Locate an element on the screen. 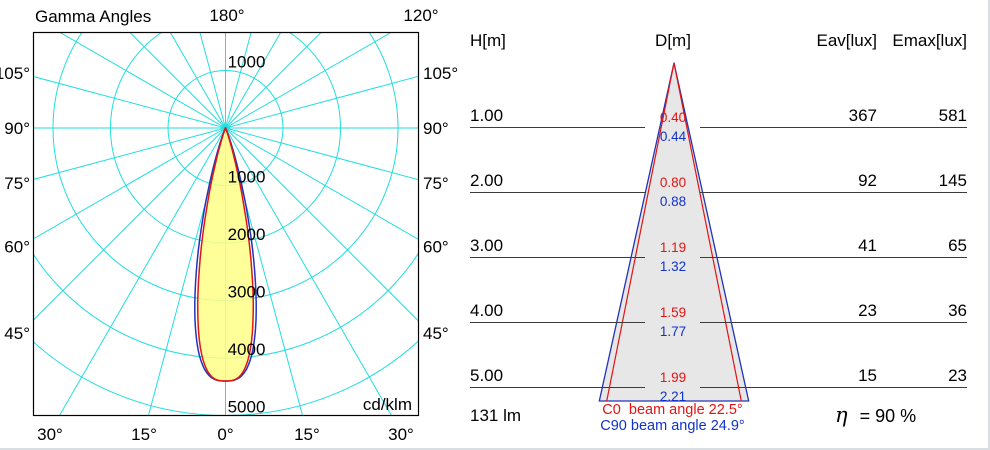  table-row: 3.00 1.19 1.32 41 65 is located at coordinates (720, 258).